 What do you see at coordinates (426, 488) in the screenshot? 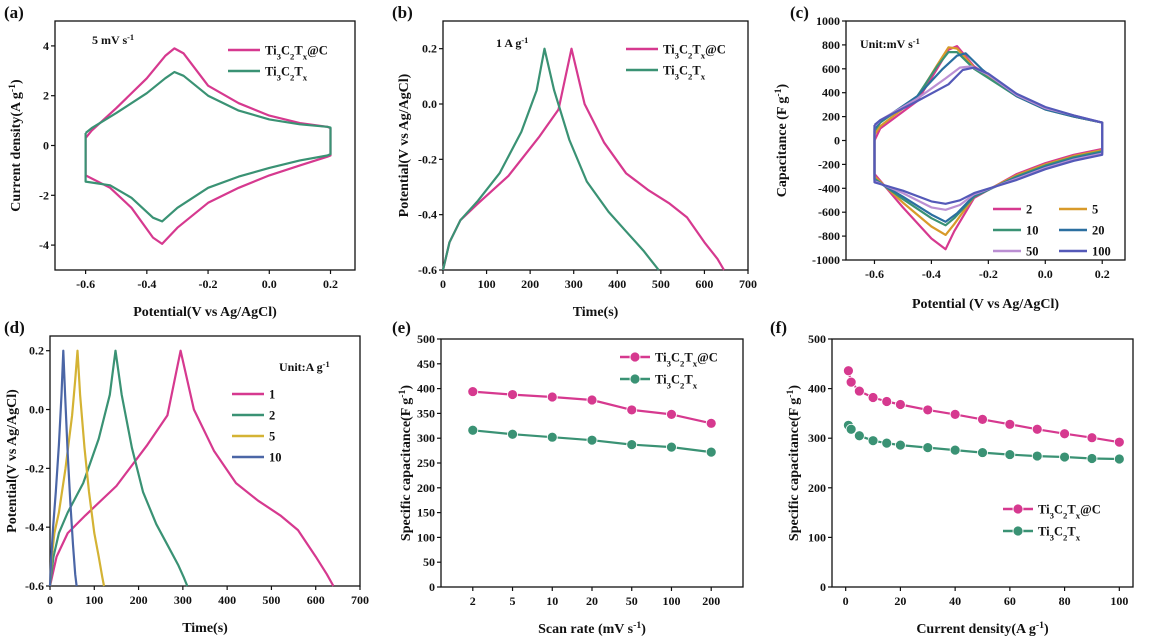
I see `y-tick-label: 200` at bounding box center [426, 488].